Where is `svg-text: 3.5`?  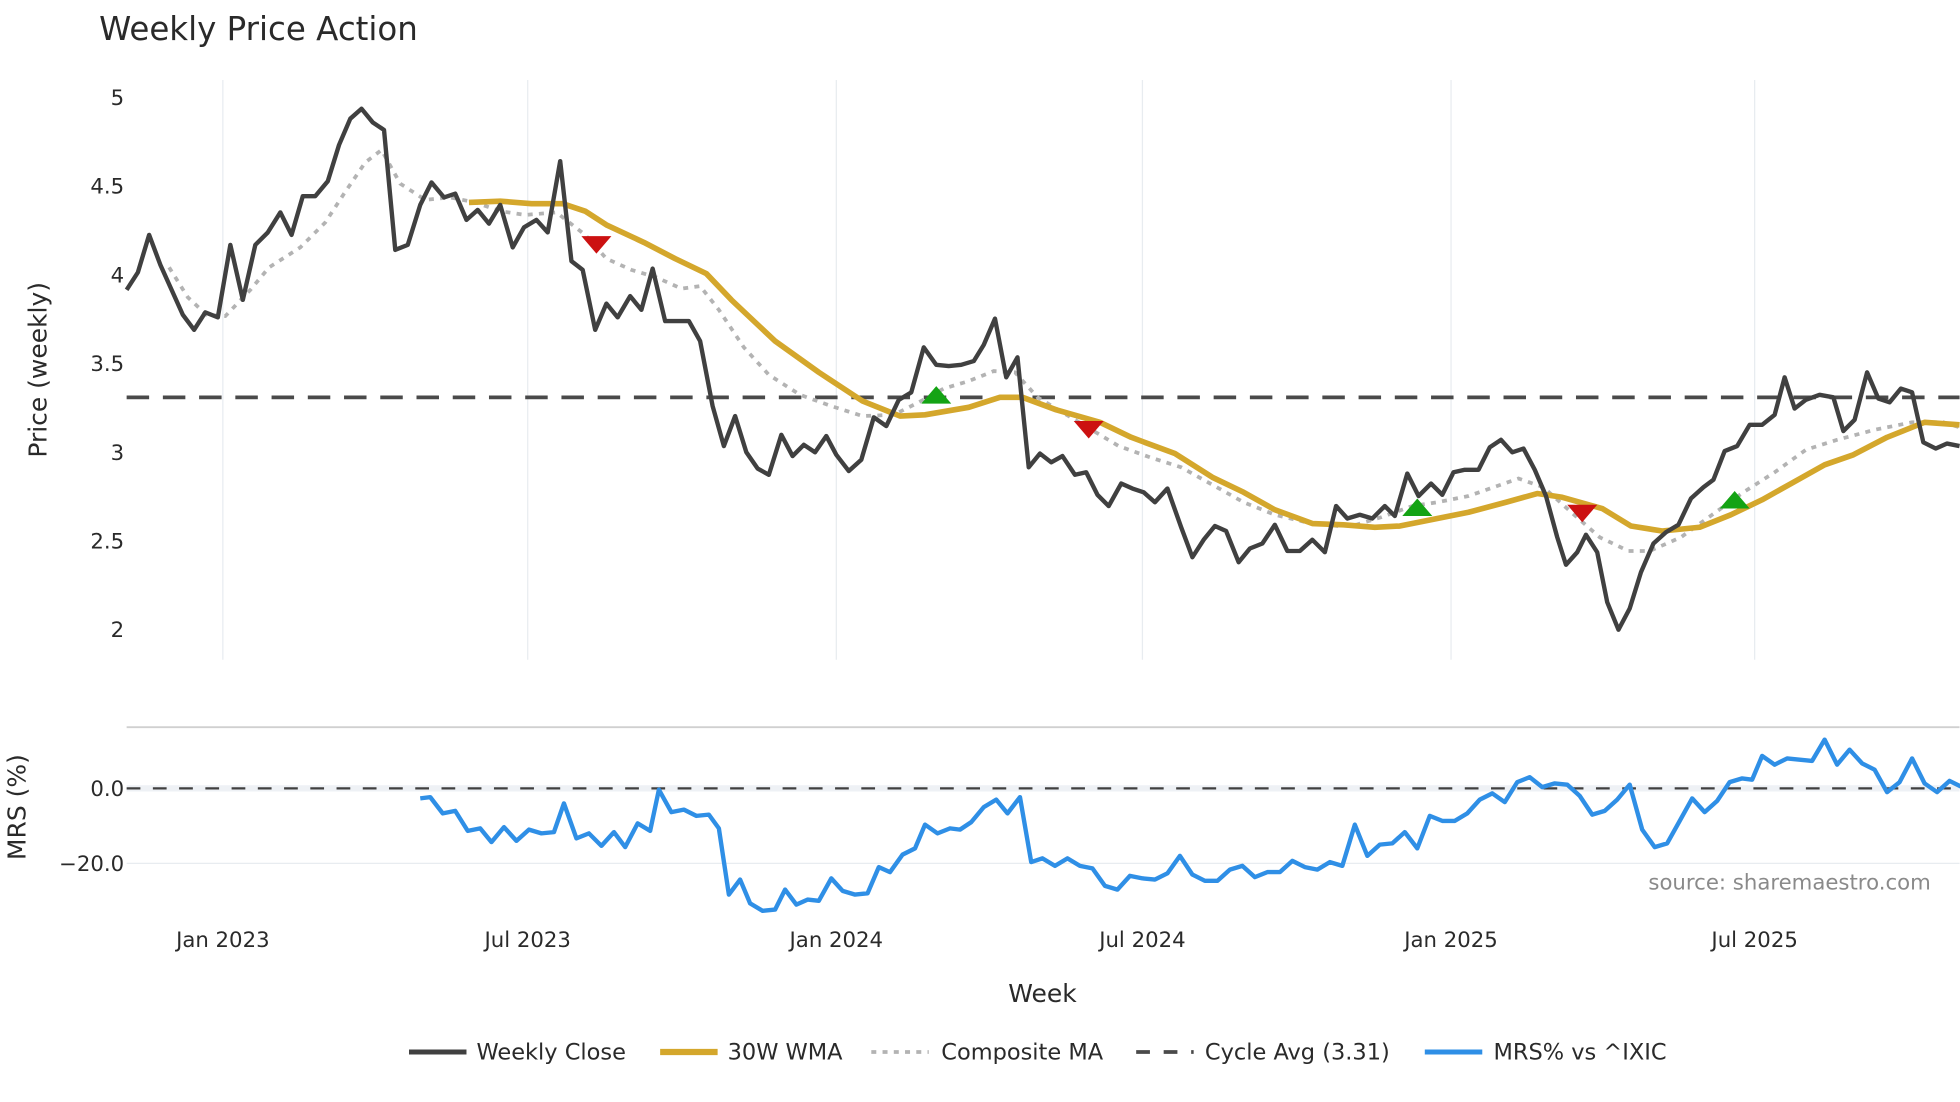
svg-text: 3.5 is located at coordinates (107, 364).